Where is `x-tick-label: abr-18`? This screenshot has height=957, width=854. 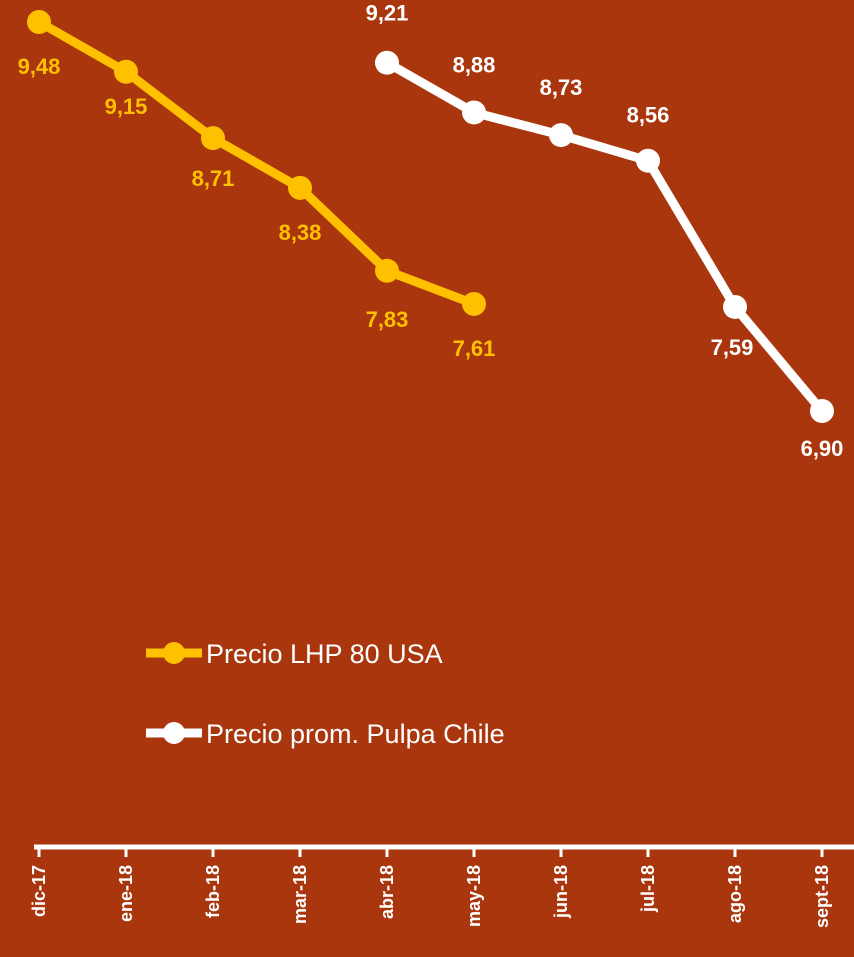 x-tick-label: abr-18 is located at coordinates (387, 892).